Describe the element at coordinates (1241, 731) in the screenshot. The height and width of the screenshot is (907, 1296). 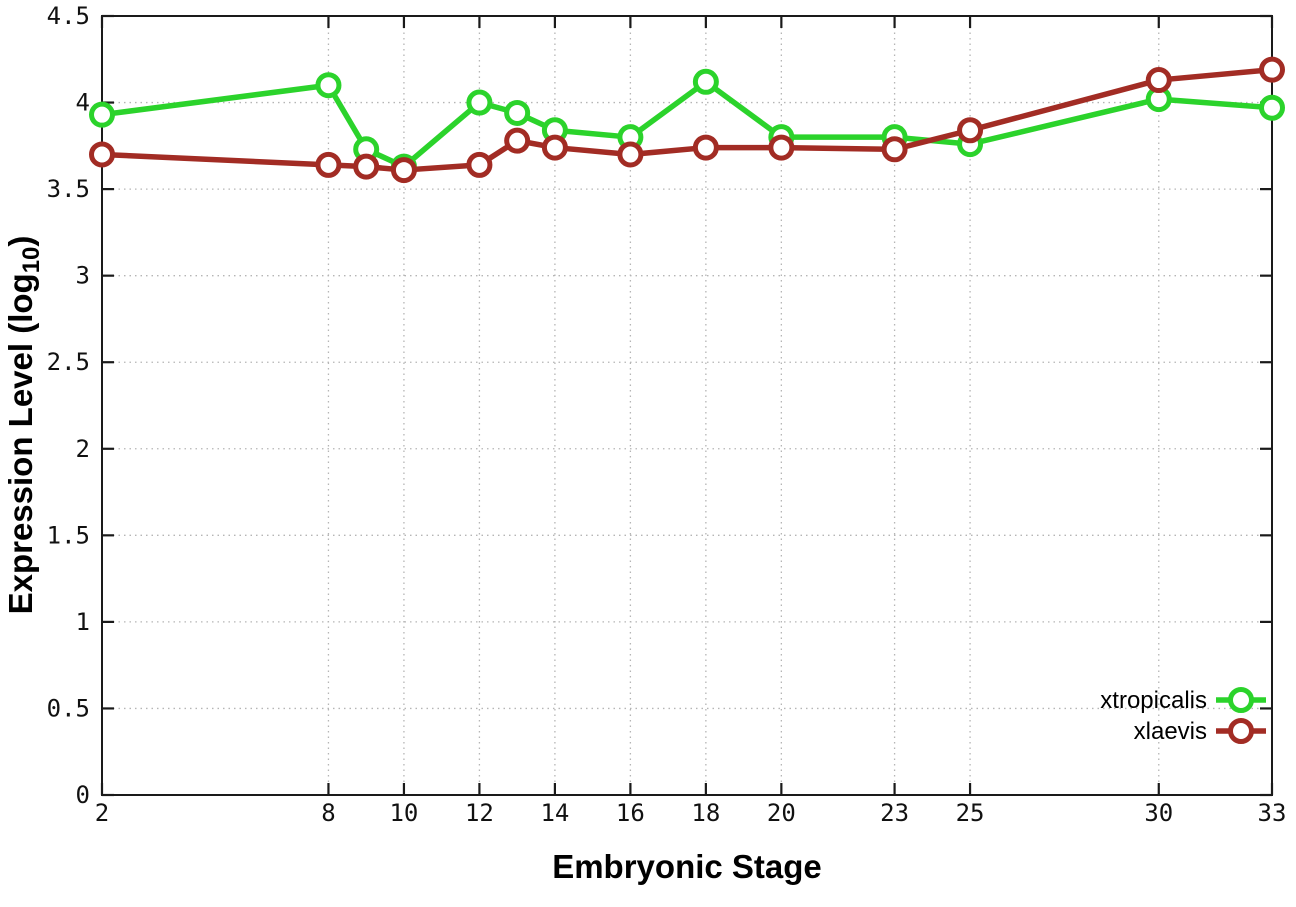
I see `legend-marker-xlaevis` at that location.